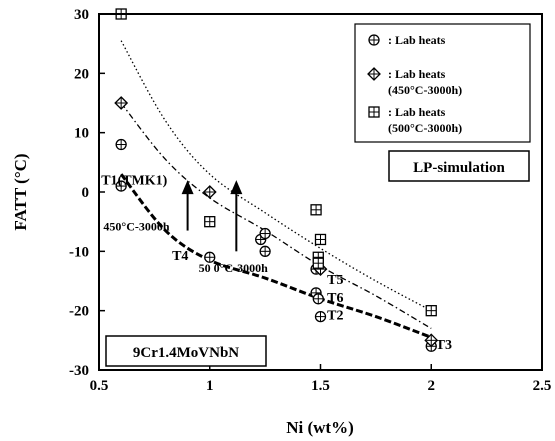 The height and width of the screenshot is (441, 555). What do you see at coordinates (99, 386) in the screenshot?
I see `x-tick-label: 0.5` at bounding box center [99, 386].